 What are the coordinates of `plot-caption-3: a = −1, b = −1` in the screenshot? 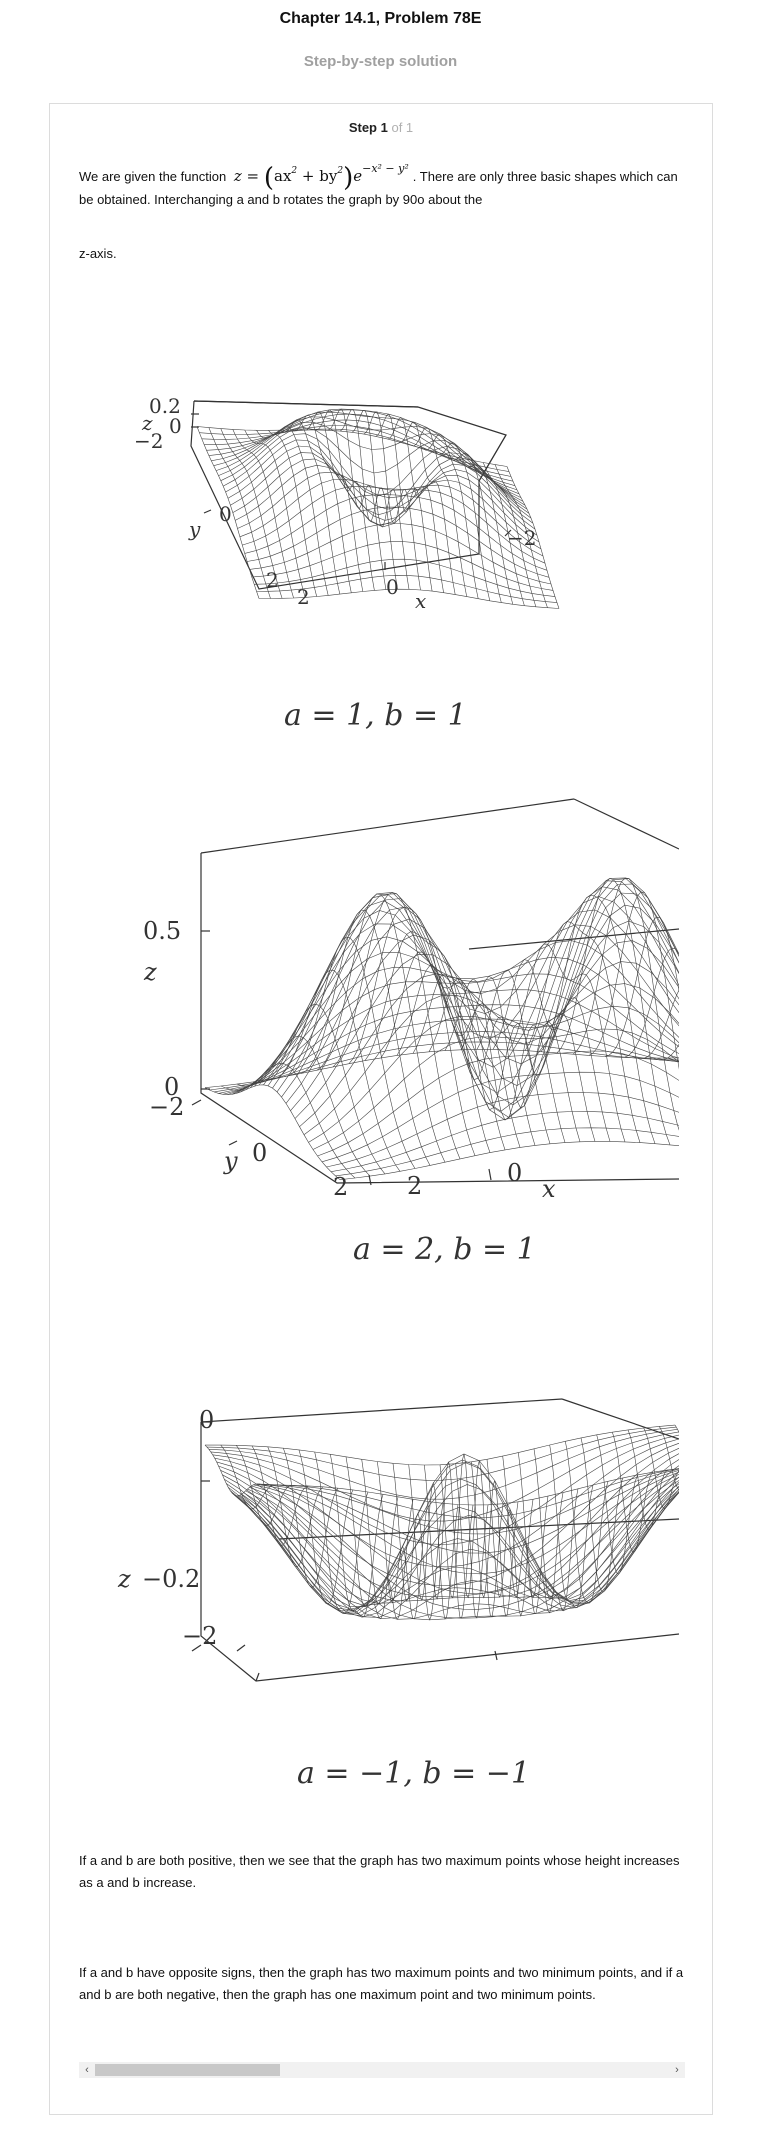 It's located at (414, 1773).